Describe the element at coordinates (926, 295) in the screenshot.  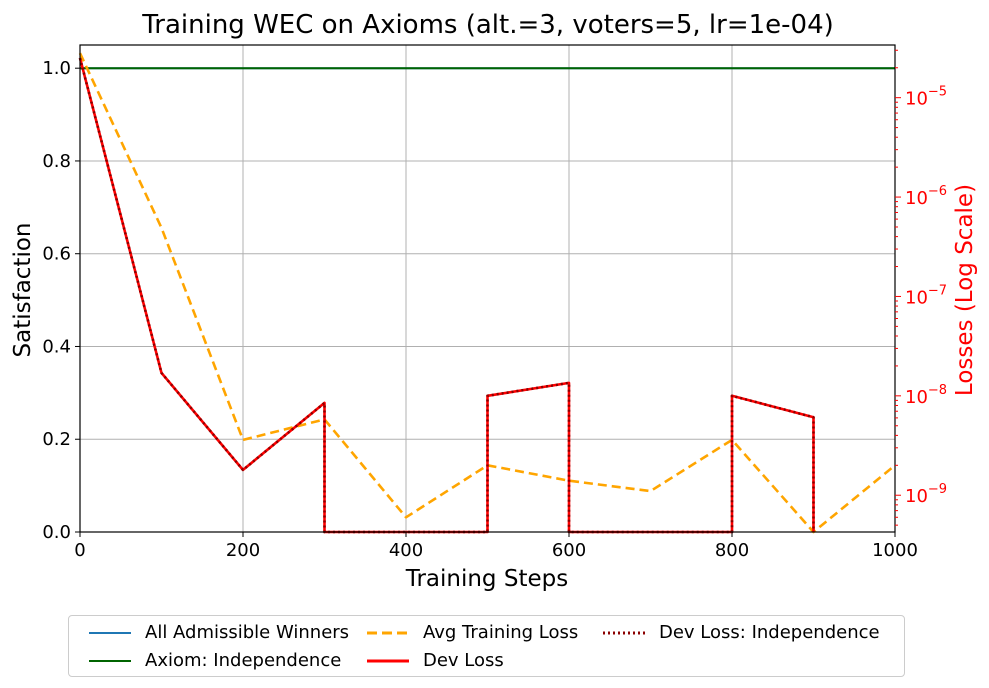
I see `y2-tick-label: 10⁻⁷` at that location.